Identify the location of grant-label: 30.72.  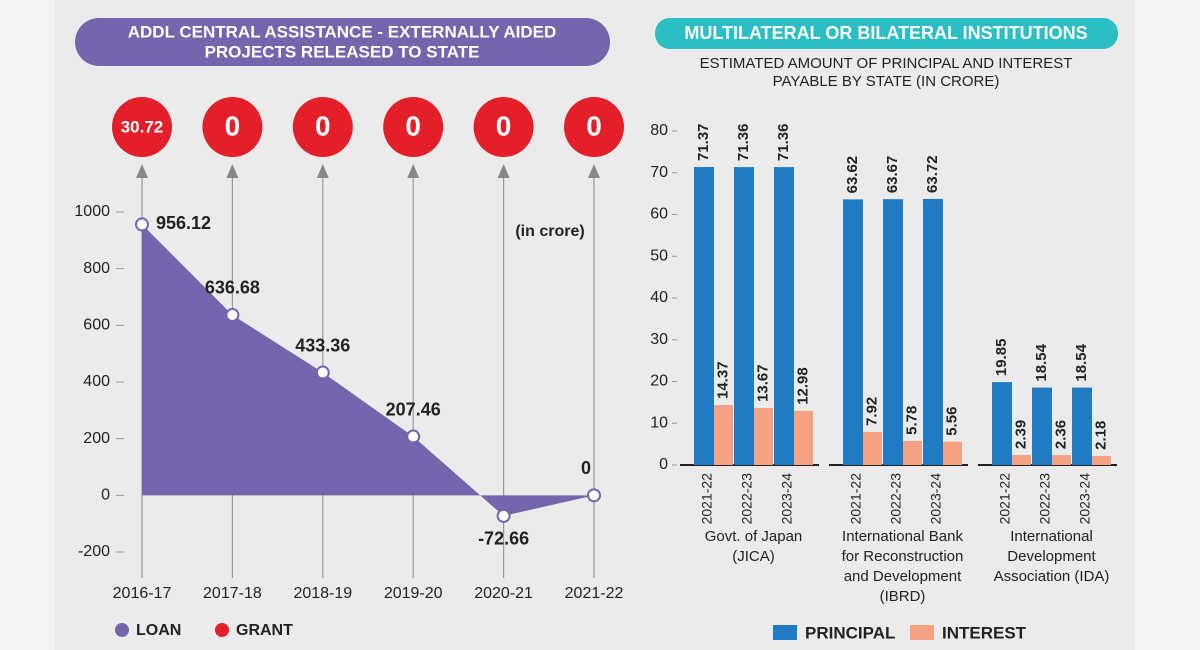
(142, 126).